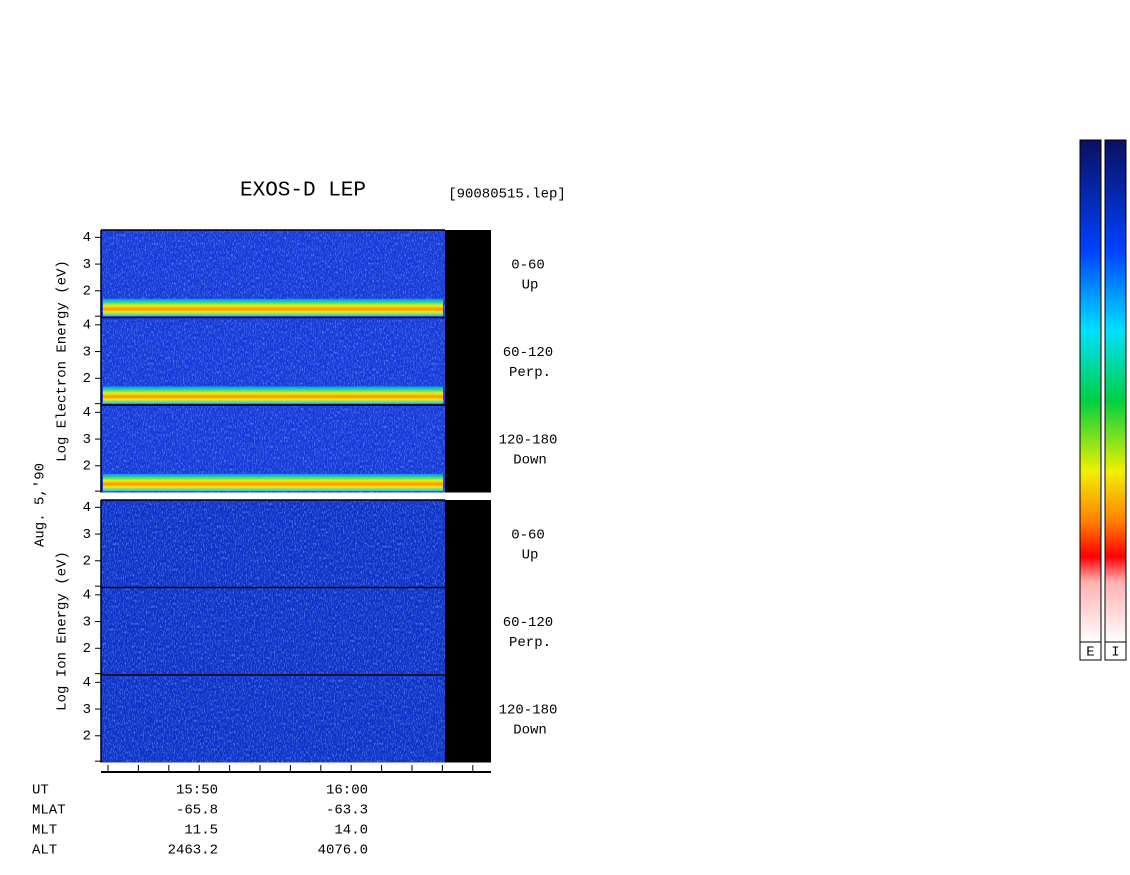 The image size is (1130, 875). What do you see at coordinates (197, 811) in the screenshot?
I see `ephemeris-value: -65.8` at bounding box center [197, 811].